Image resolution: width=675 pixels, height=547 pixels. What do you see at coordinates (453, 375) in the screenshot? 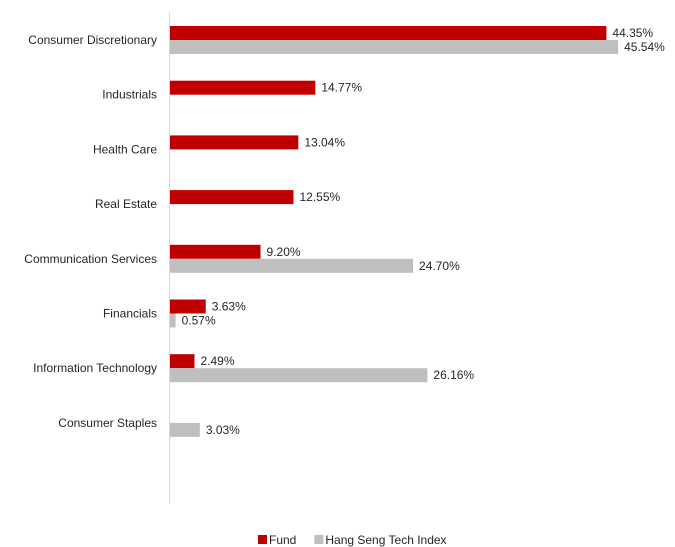
I see `index-data-label: 26.16%` at bounding box center [453, 375].